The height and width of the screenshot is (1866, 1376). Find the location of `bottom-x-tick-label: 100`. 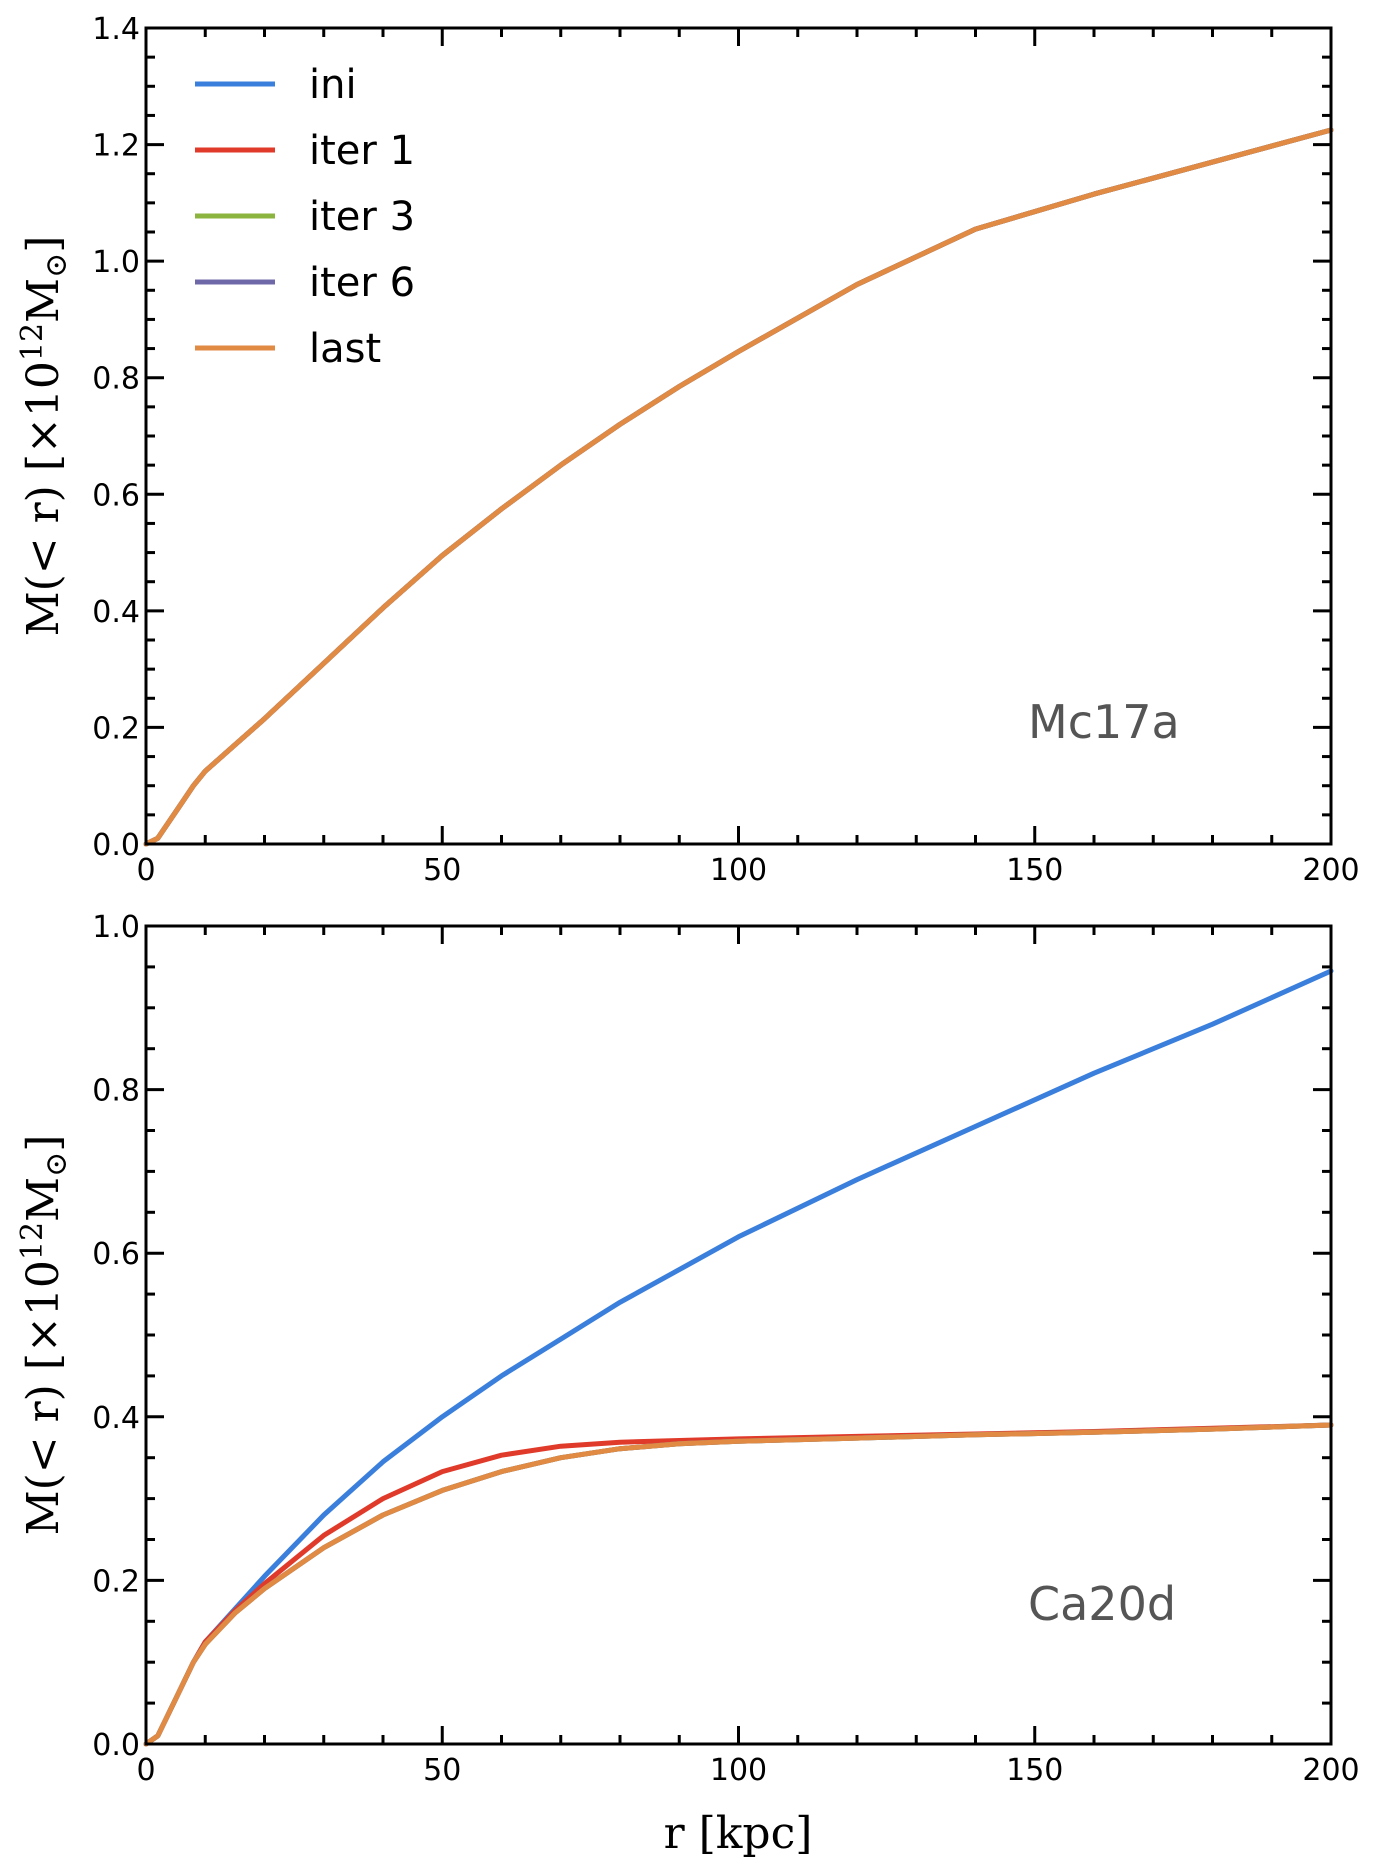

bottom-x-tick-label: 100 is located at coordinates (738, 1770).